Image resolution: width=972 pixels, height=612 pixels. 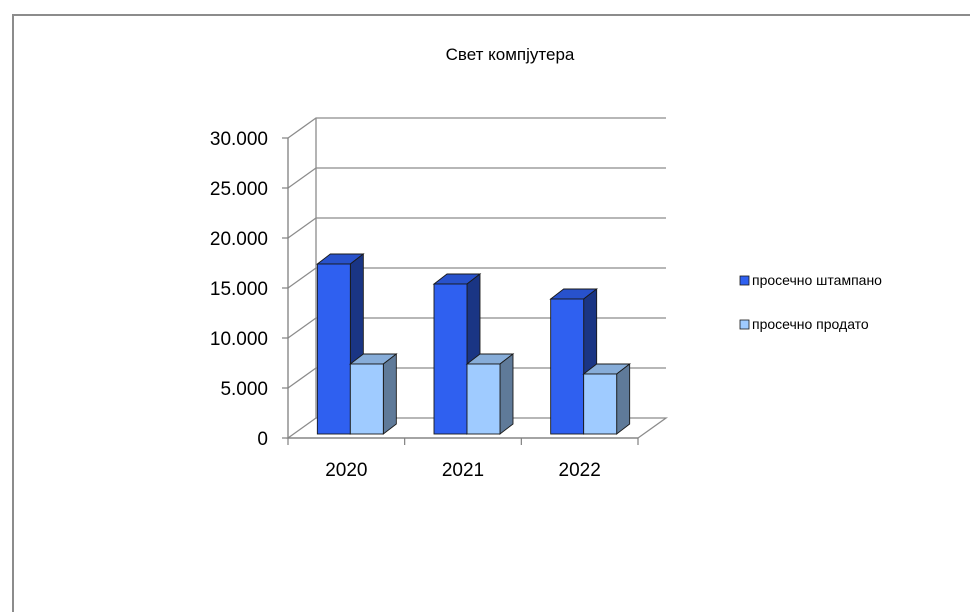 What do you see at coordinates (810, 324) in the screenshot?
I see `legend-label: просечно продато` at bounding box center [810, 324].